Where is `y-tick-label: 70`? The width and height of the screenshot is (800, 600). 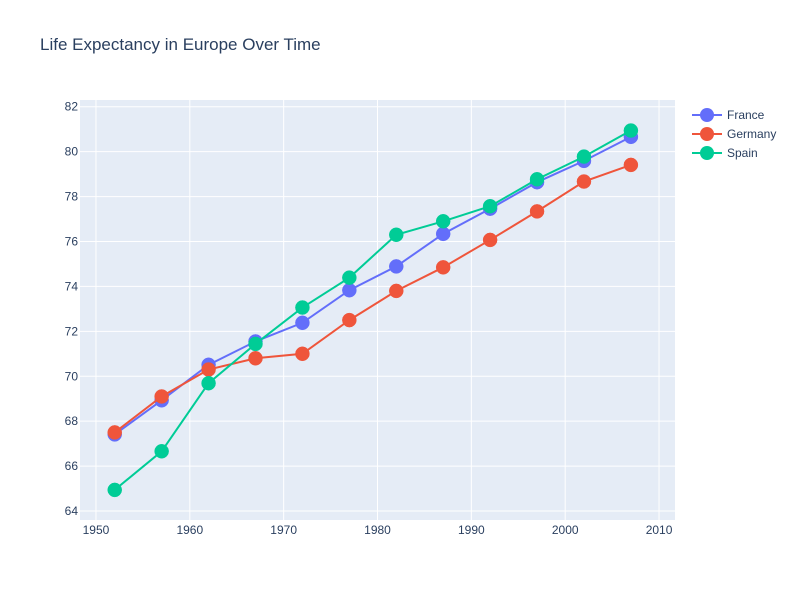 y-tick-label: 70 is located at coordinates (72, 376).